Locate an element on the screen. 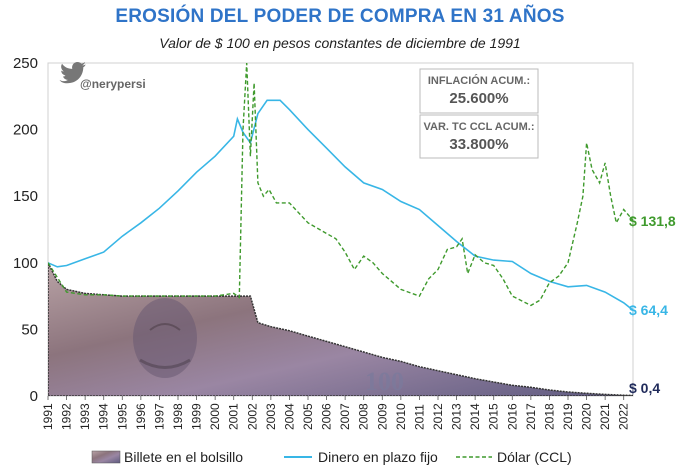 The height and width of the screenshot is (470, 680). x-tick-label: 1996 is located at coordinates (141, 416).